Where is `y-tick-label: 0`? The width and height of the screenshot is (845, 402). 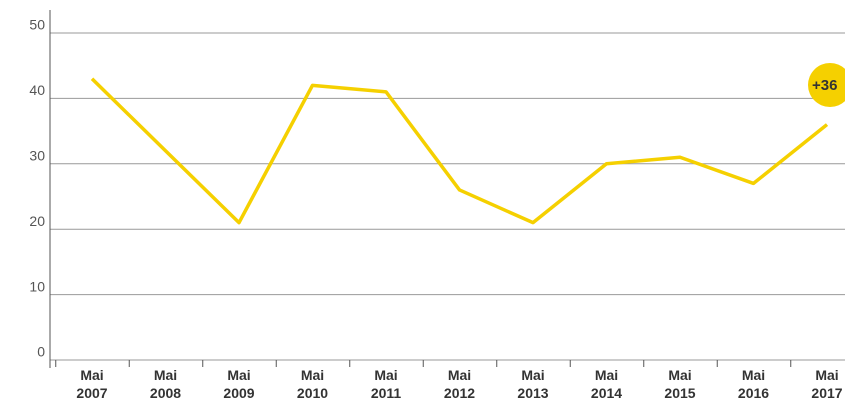
y-tick-label: 0 is located at coordinates (41, 352).